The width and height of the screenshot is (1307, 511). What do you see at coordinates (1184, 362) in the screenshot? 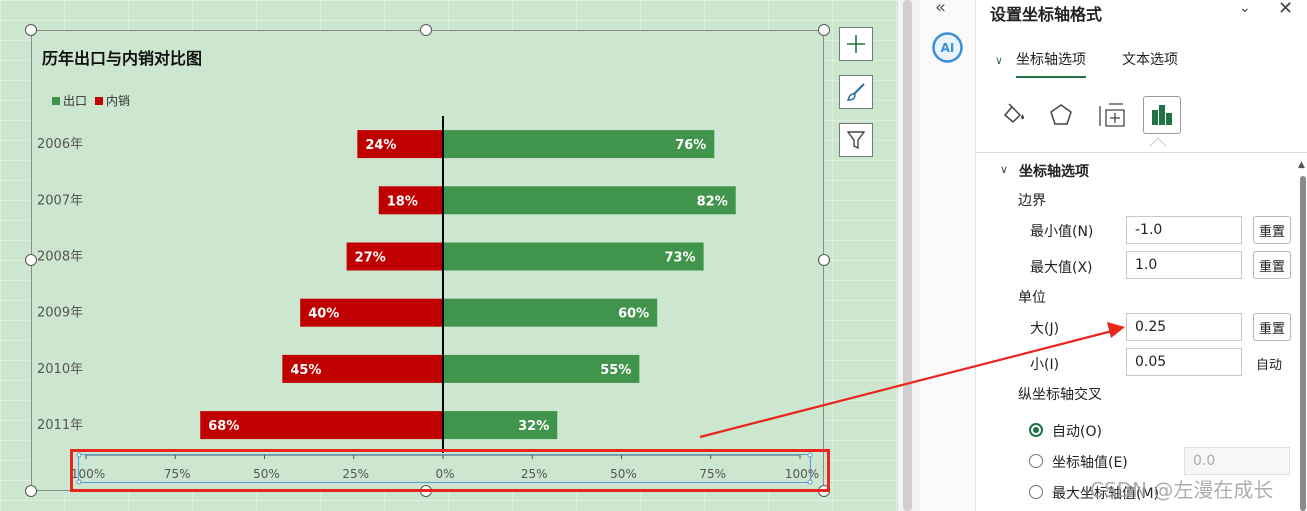
I see `minor-unit-input` at bounding box center [1184, 362].